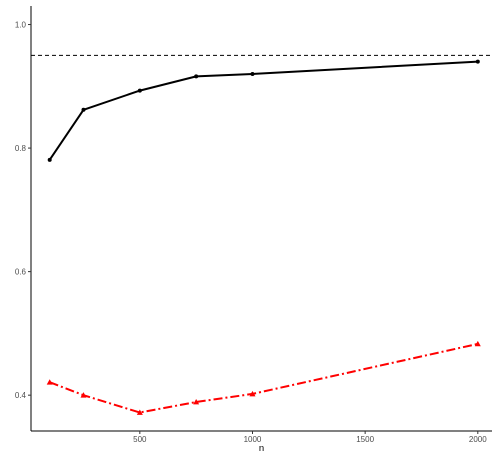 The height and width of the screenshot is (454, 496). What do you see at coordinates (365, 439) in the screenshot?
I see `x-tick-label: 1500` at bounding box center [365, 439].